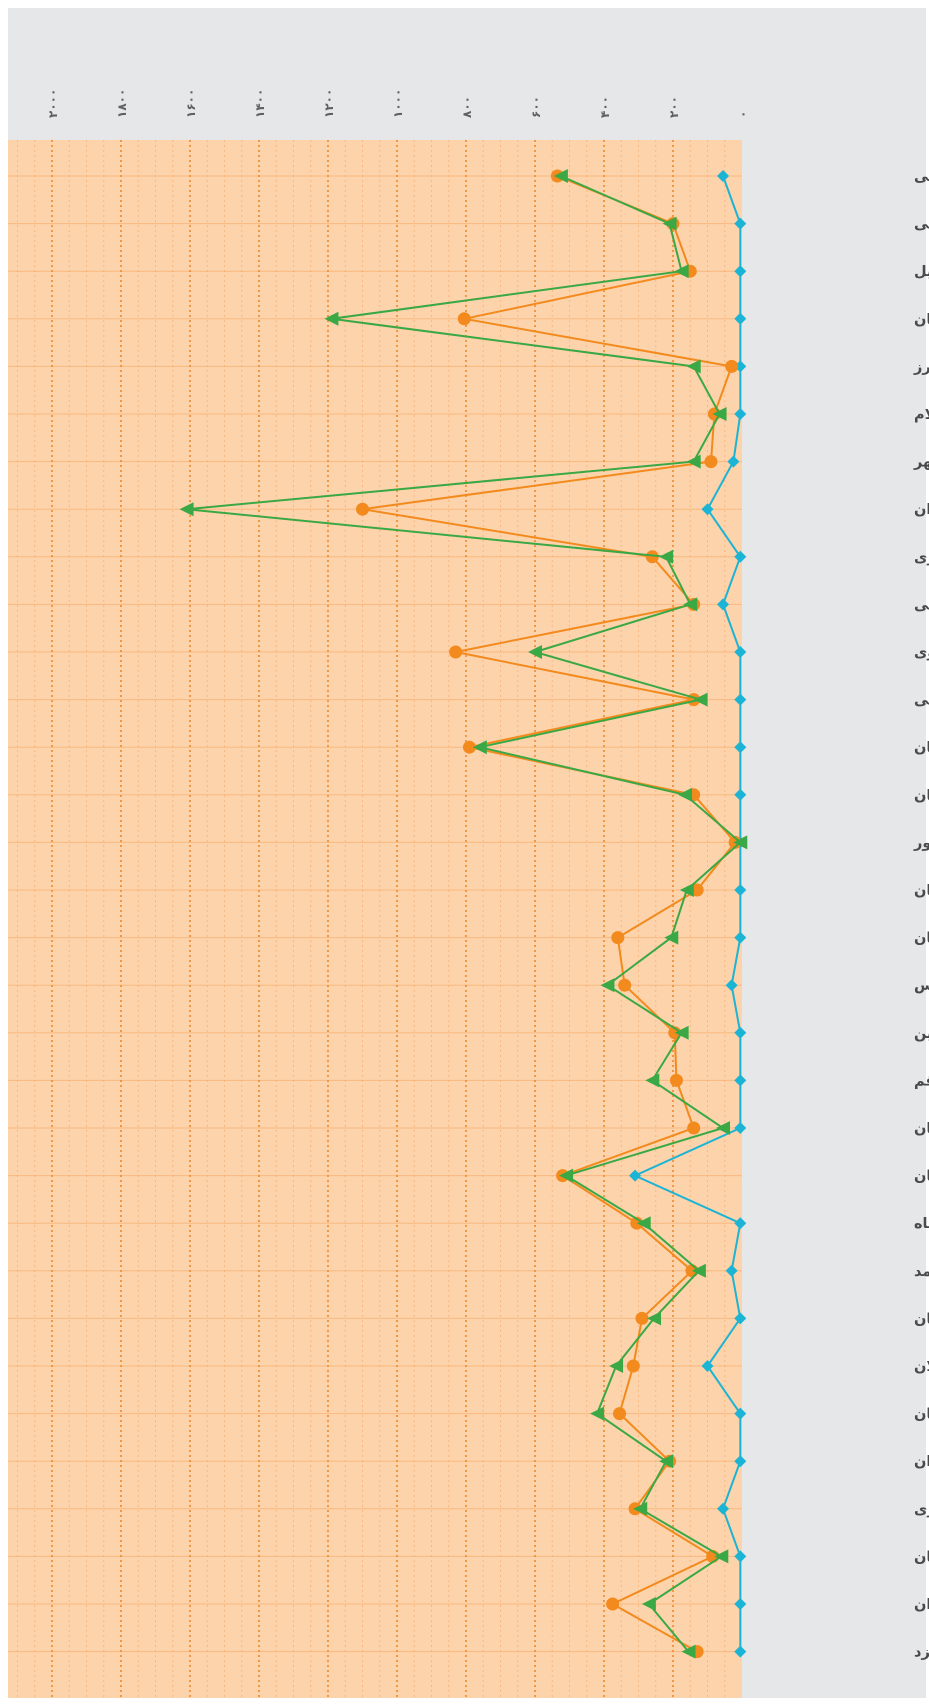  Describe the element at coordinates (921, 1556) in the screenshot. I see `category-label: هرمزگان` at that location.